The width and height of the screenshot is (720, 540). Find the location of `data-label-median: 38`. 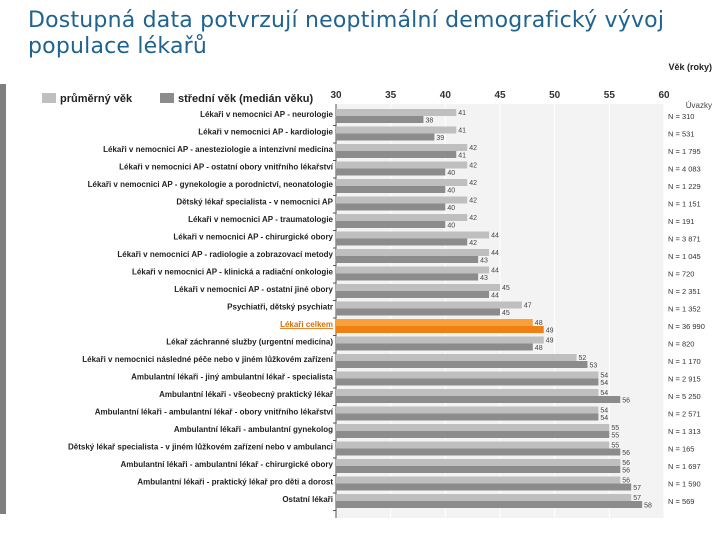

data-label-median: 38 is located at coordinates (429, 121).